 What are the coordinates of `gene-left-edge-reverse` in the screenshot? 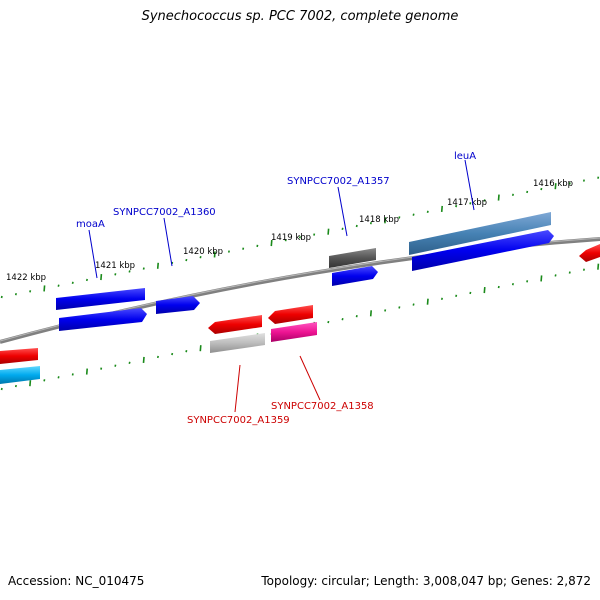 It's located at (19, 356).